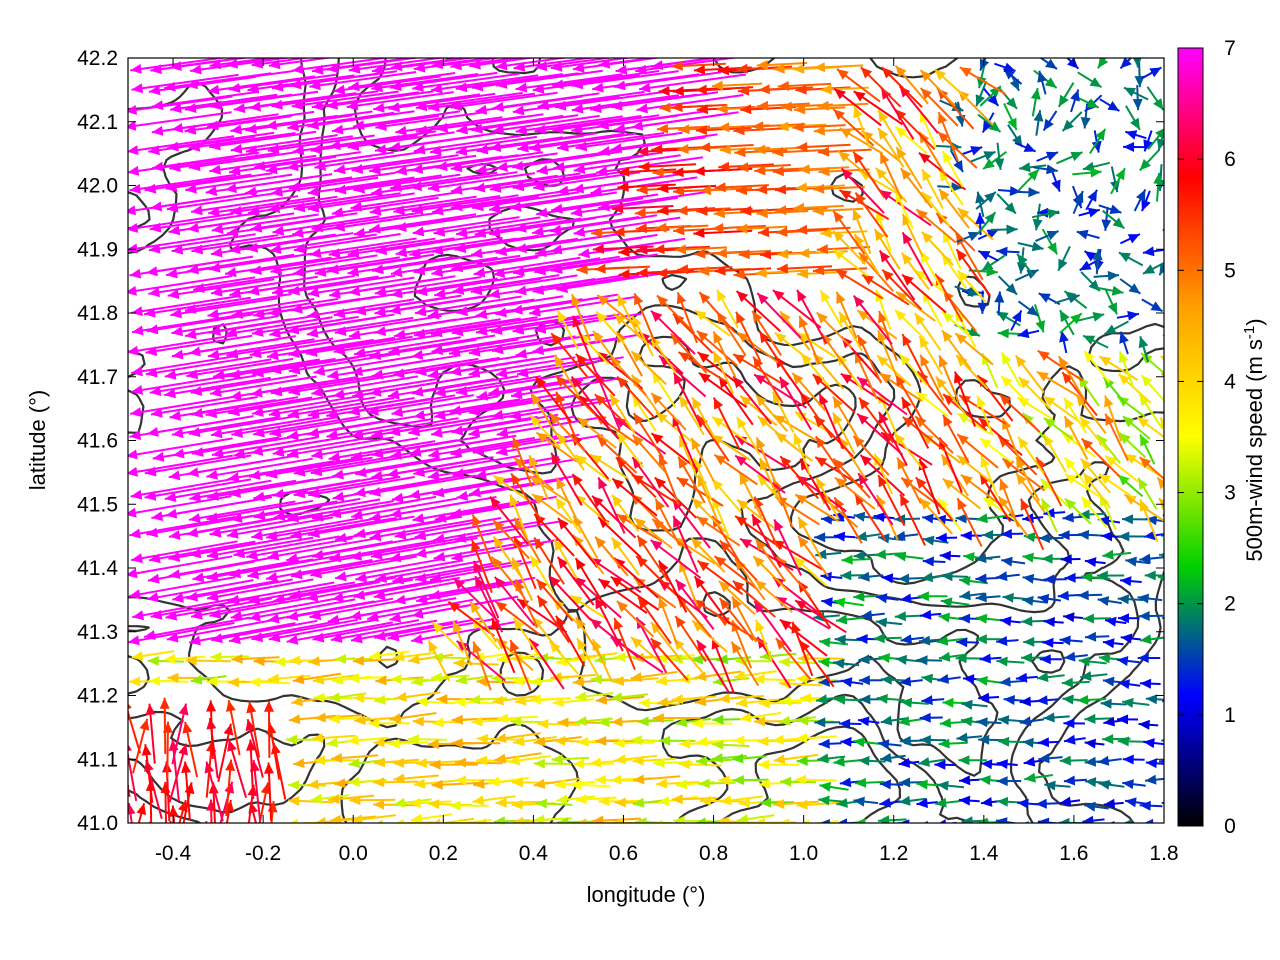  Describe the element at coordinates (1230, 381) in the screenshot. I see `colorbar-tick-label: 4` at that location.